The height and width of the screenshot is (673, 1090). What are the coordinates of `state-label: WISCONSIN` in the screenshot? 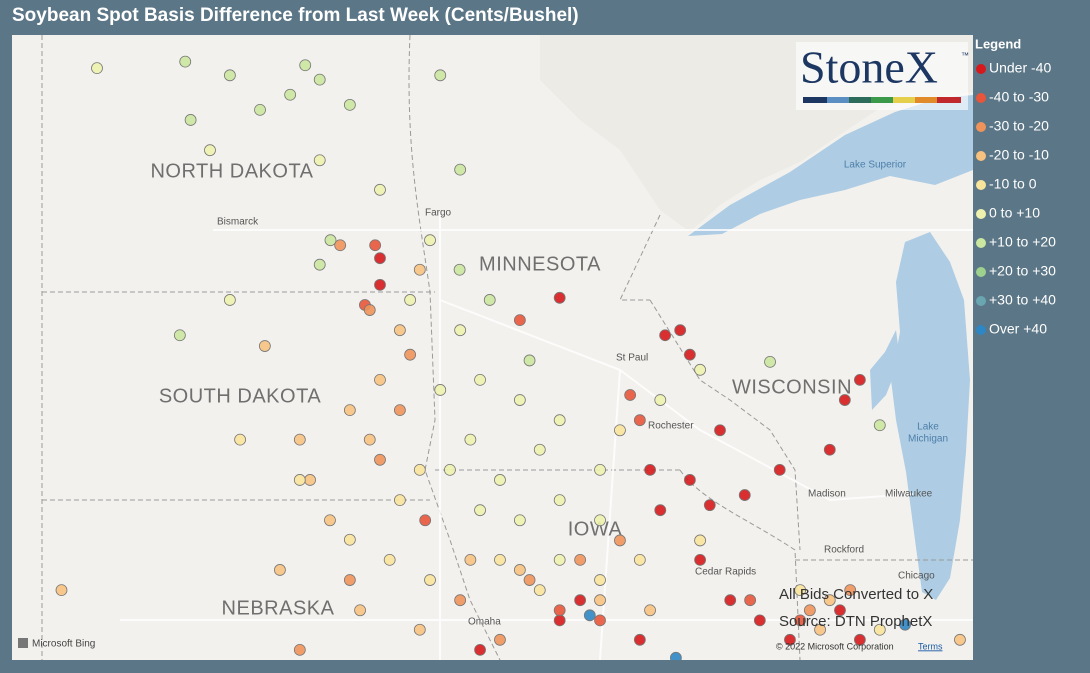 It's located at (792, 387).